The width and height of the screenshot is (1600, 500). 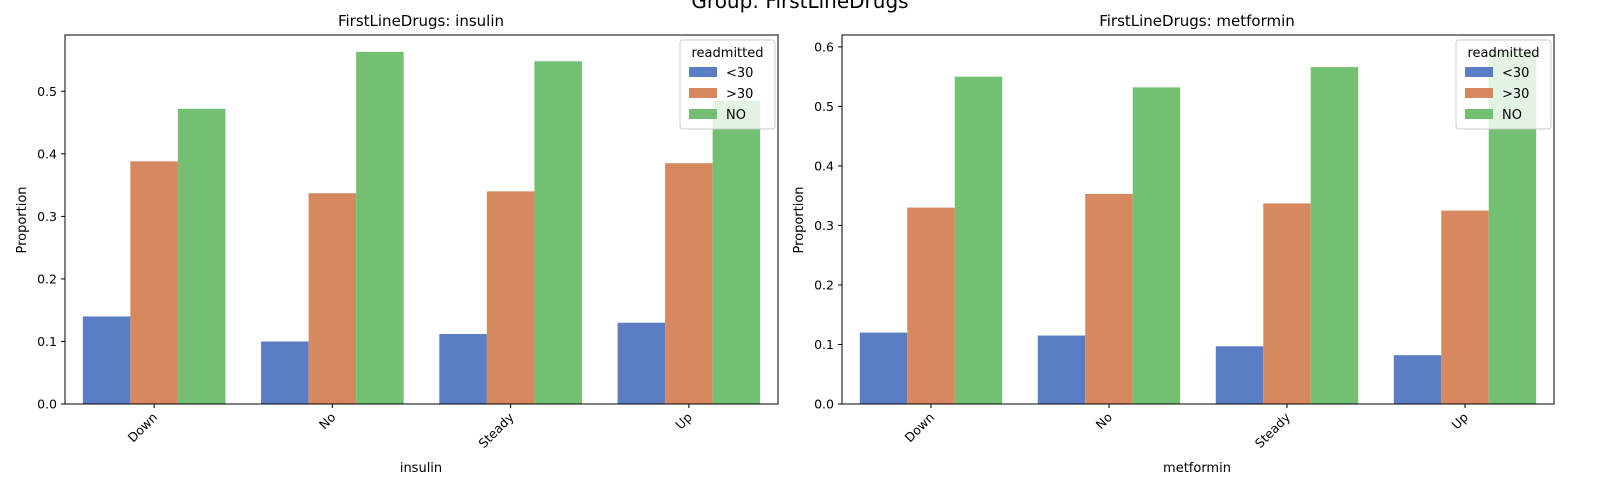 I want to click on y-tick-label: 0.6, so click(x=824, y=46).